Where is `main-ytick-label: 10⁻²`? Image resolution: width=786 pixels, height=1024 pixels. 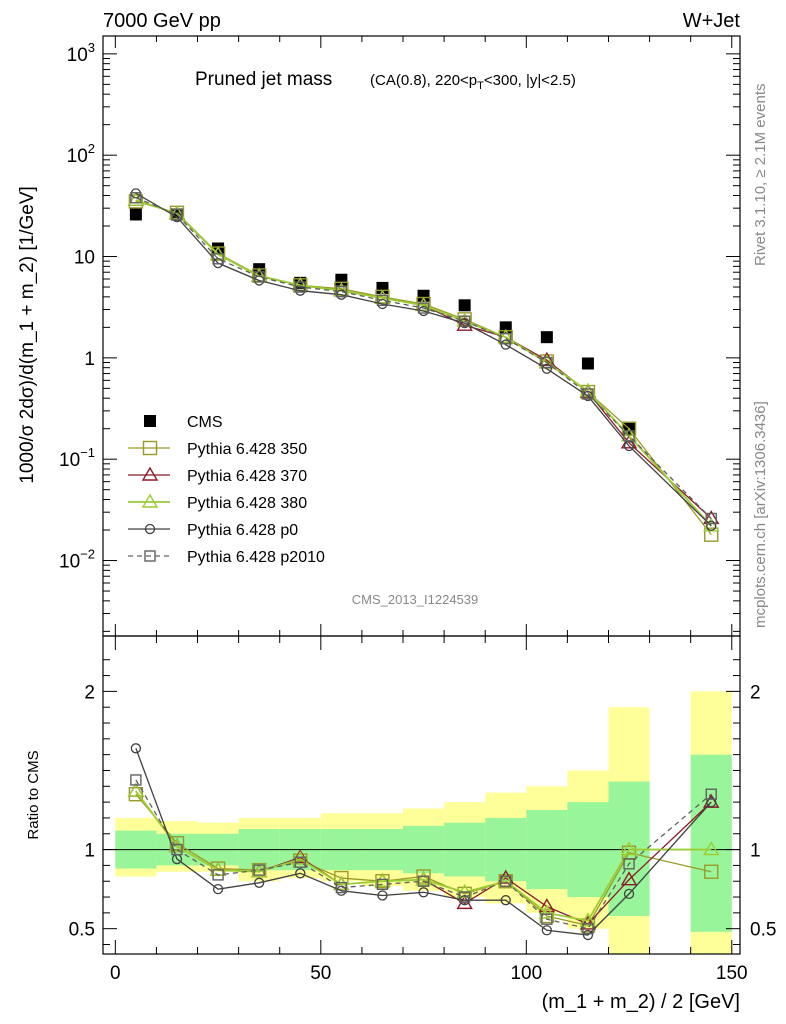
main-ytick-label: 10⁻² is located at coordinates (77, 560).